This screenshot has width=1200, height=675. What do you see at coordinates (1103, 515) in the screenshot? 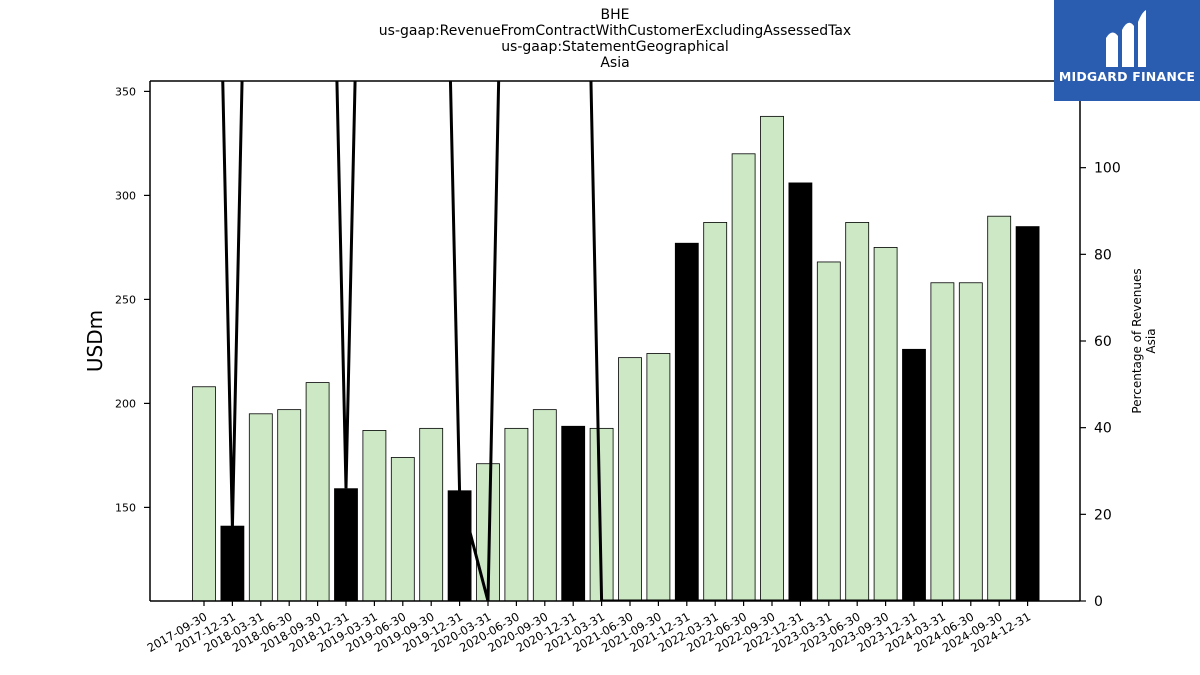
I see `y2-tick-label-20: 20` at bounding box center [1103, 515].